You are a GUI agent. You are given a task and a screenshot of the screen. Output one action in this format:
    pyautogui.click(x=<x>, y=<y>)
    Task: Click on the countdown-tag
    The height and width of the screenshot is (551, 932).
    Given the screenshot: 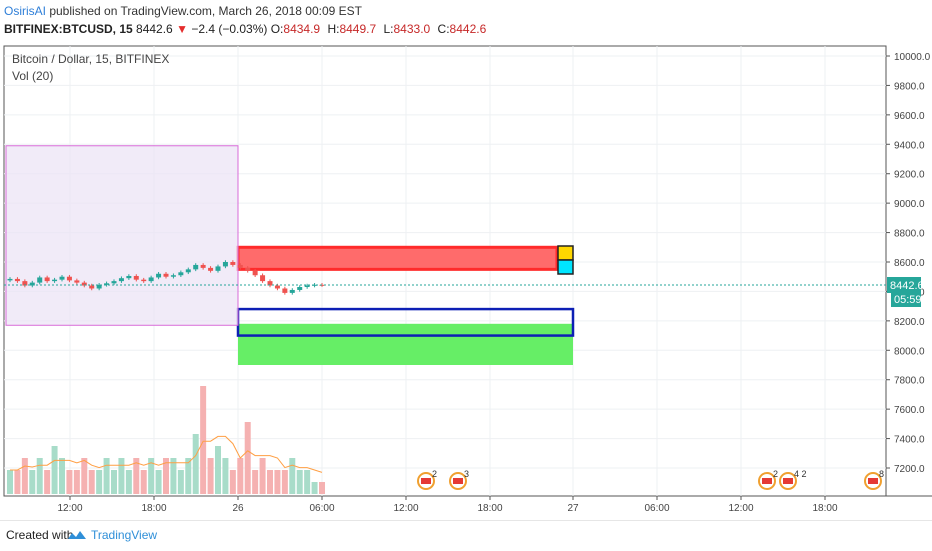 What is the action you would take?
    pyautogui.click(x=906, y=299)
    